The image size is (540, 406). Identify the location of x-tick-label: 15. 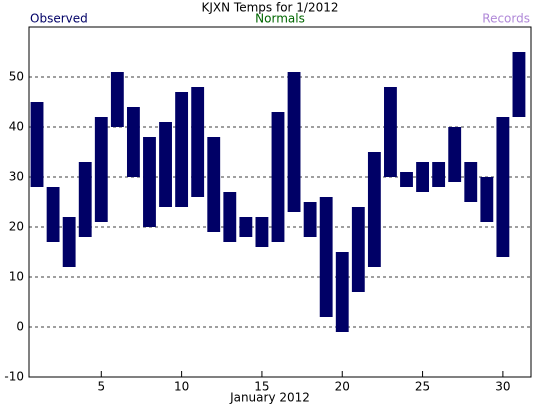
(261, 387).